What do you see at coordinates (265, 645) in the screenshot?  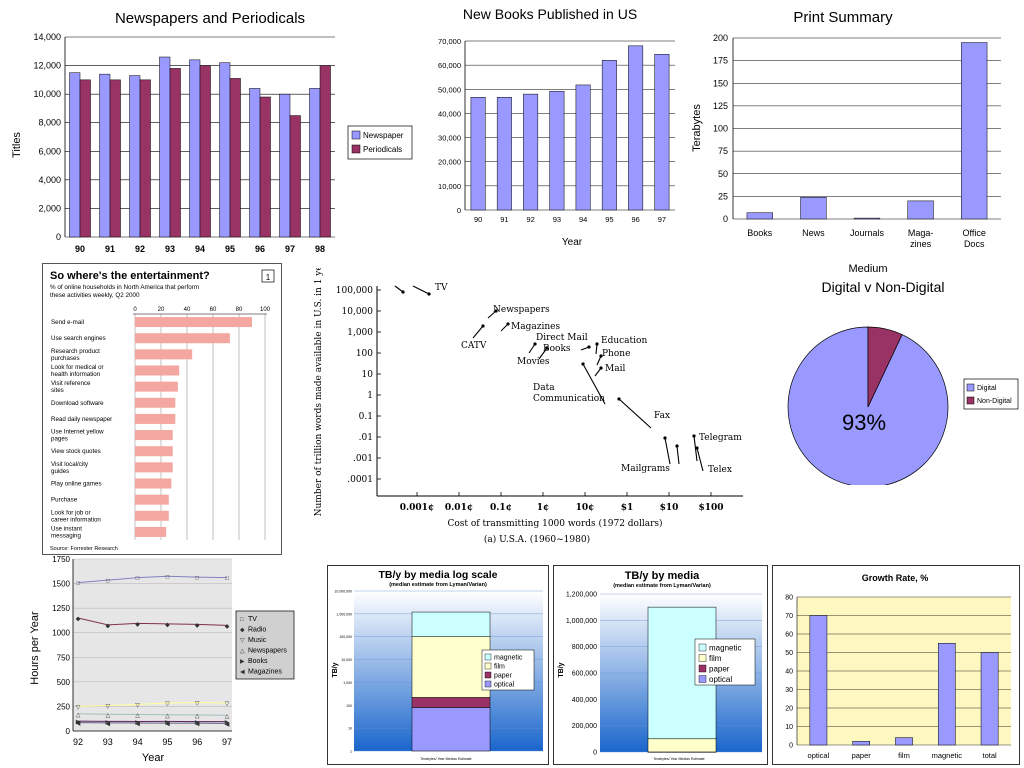 I see `legend-box` at bounding box center [265, 645].